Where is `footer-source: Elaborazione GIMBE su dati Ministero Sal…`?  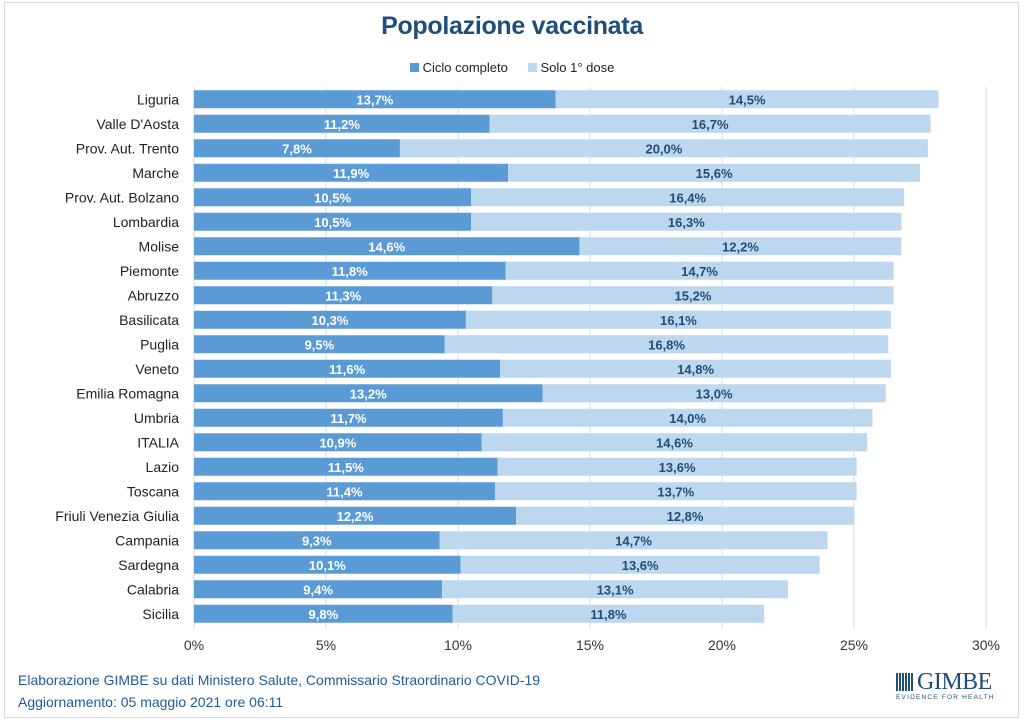 footer-source: Elaborazione GIMBE su dati Ministero Sal… is located at coordinates (279, 680).